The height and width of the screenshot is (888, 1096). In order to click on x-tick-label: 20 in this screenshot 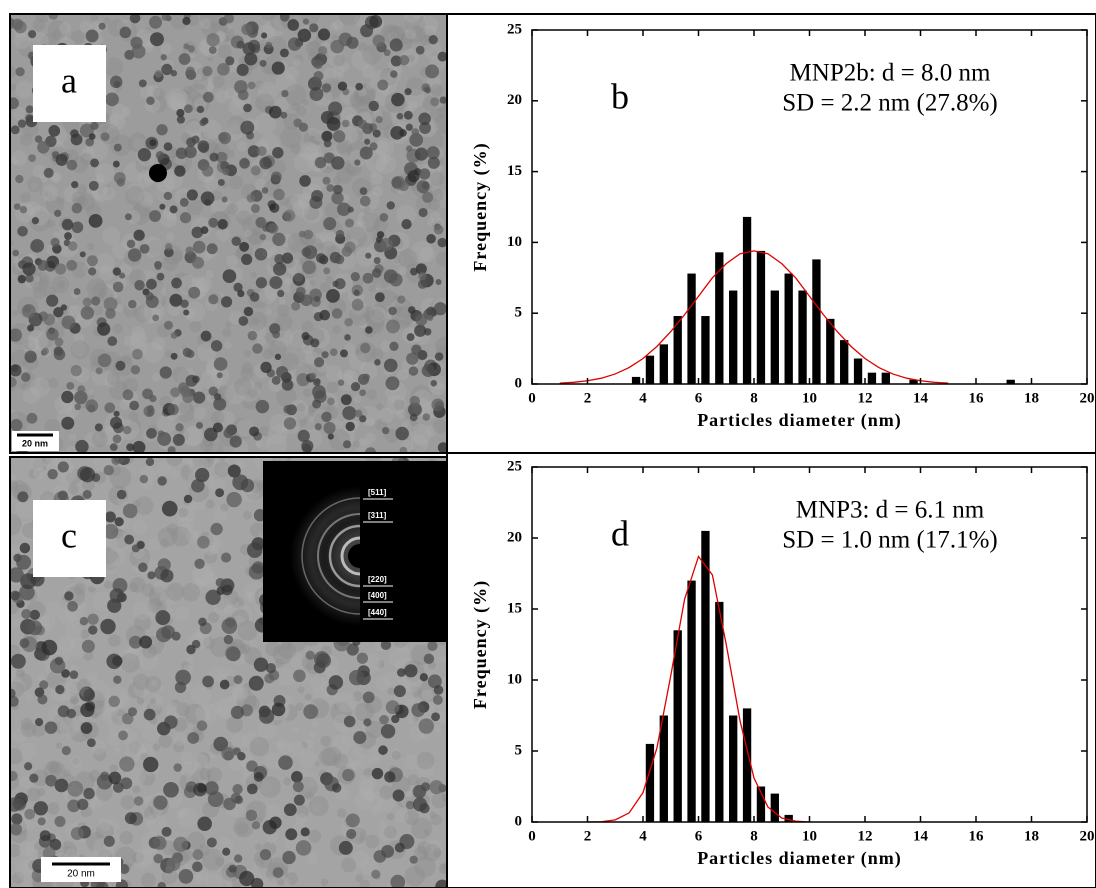, I will do `click(1087, 836)`.